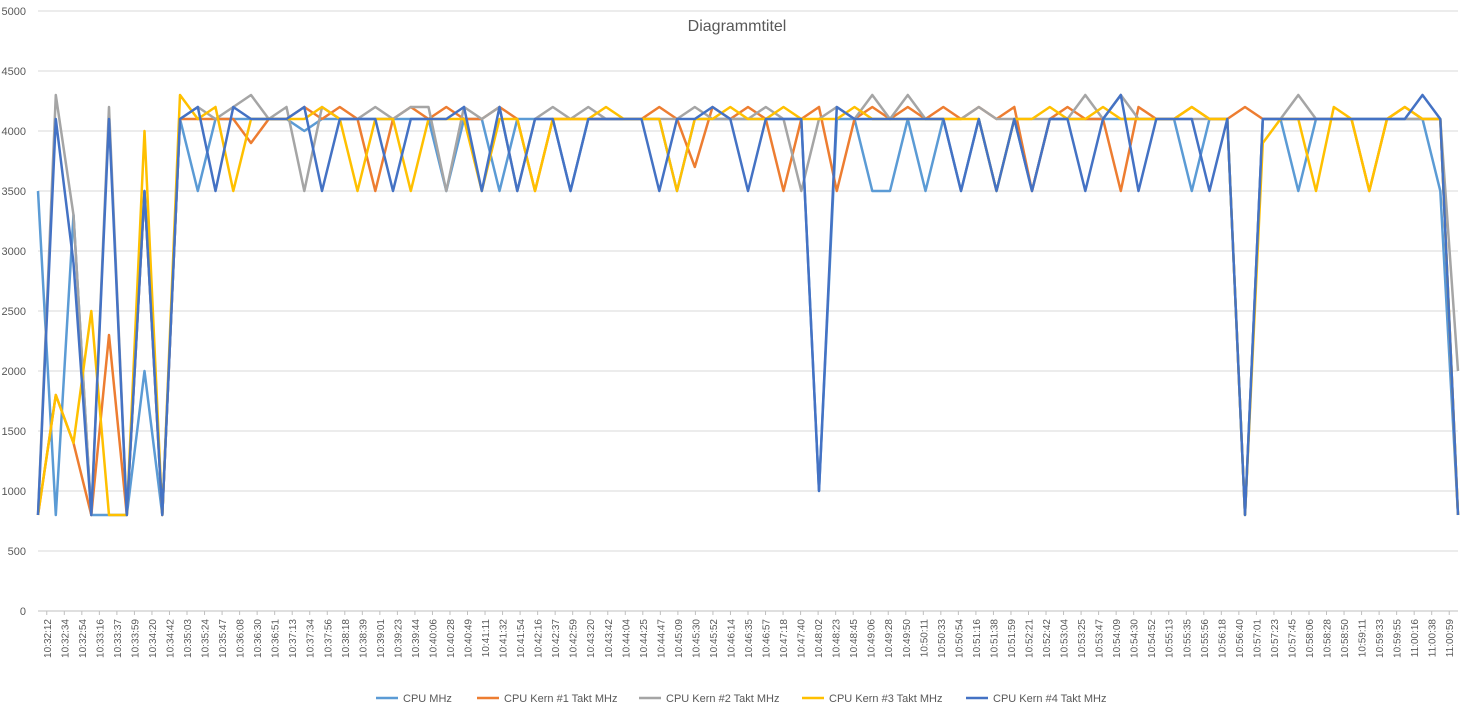 This screenshot has width=1470, height=712. I want to click on x-tick-label: 10:49:28, so click(889, 638).